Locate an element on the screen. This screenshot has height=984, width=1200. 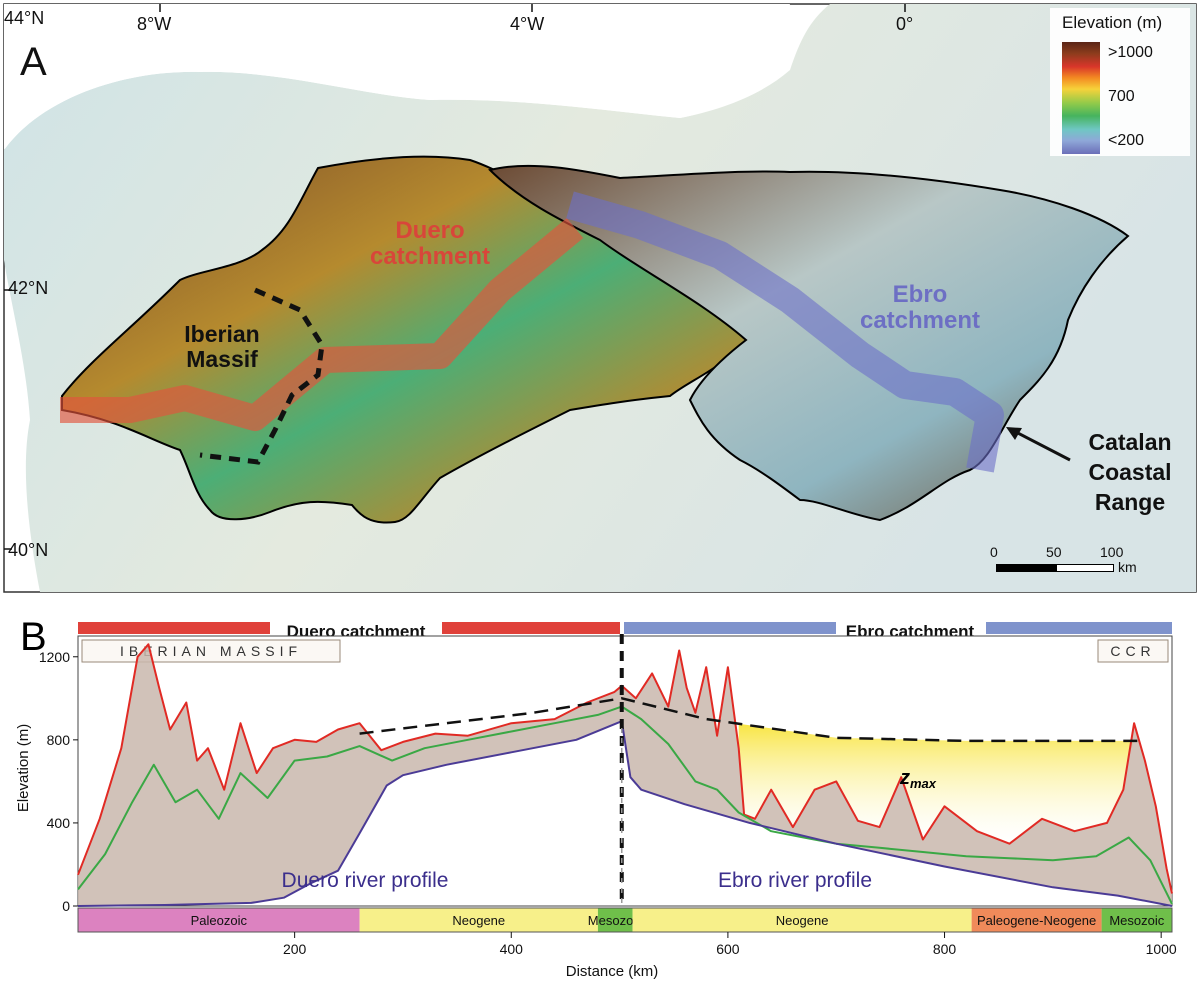
geology-unit-label-0: Paleozoic is located at coordinates (219, 920).